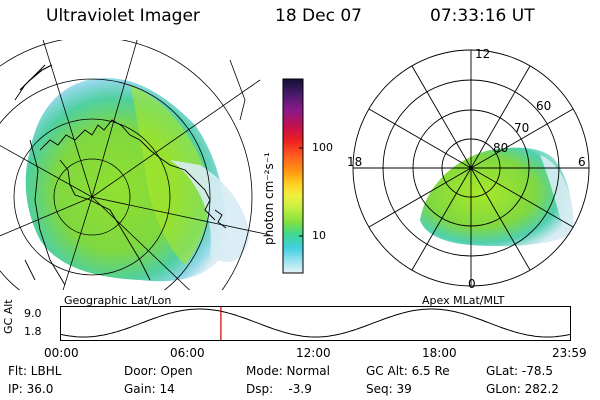  What do you see at coordinates (315, 323) in the screenshot?
I see `altitude-timeline` at bounding box center [315, 323].